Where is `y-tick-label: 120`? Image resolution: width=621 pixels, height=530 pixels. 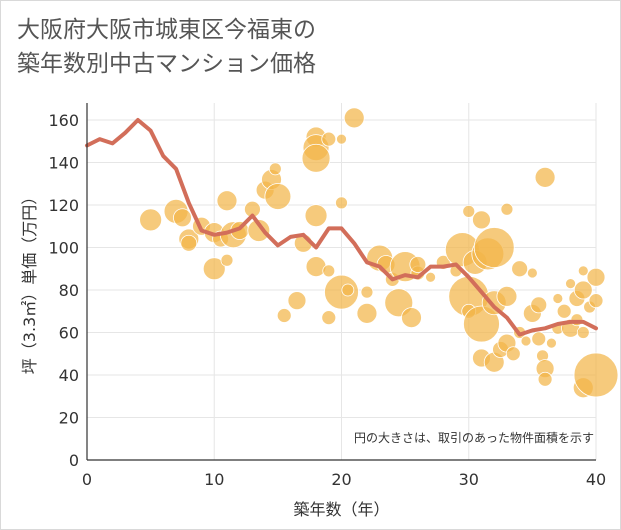
y-tick-label: 120 is located at coordinates (63, 205).